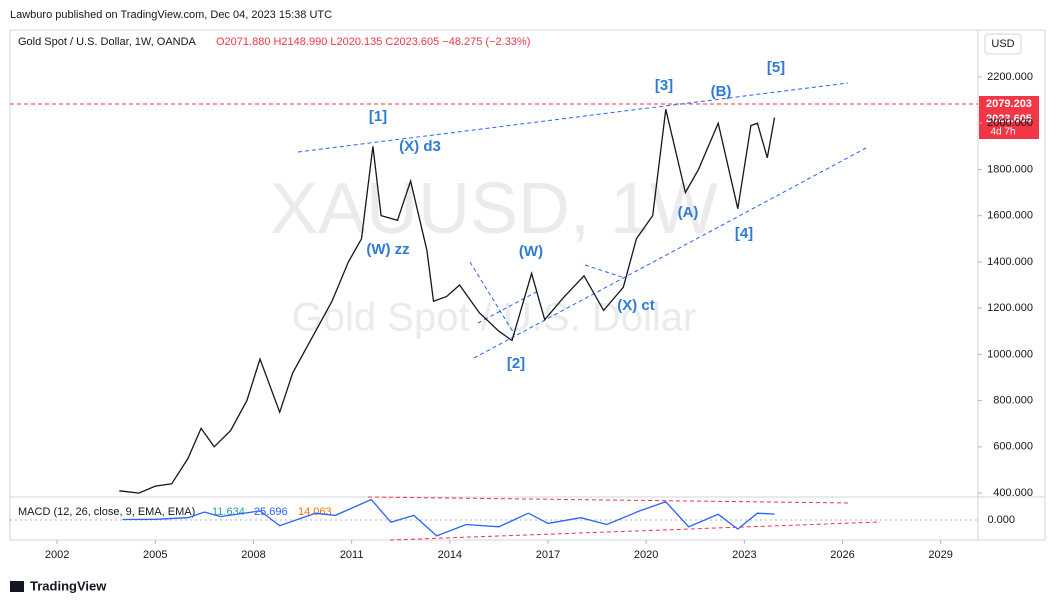 Image resolution: width=1053 pixels, height=605 pixels. I want to click on x-tick-label: 2023, so click(744, 555).